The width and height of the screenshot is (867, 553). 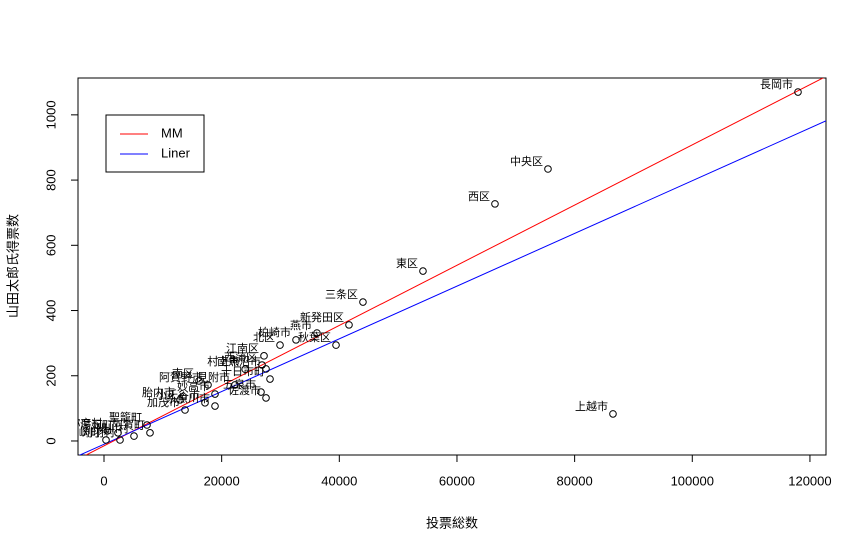 I want to click on point-label: 小千谷市, so click(x=178, y=395).